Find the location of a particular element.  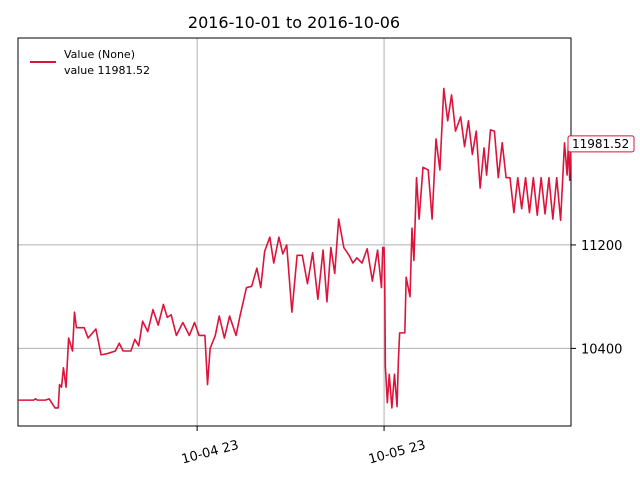

legend: Value (None) value 11981.52 is located at coordinates (90, 62).